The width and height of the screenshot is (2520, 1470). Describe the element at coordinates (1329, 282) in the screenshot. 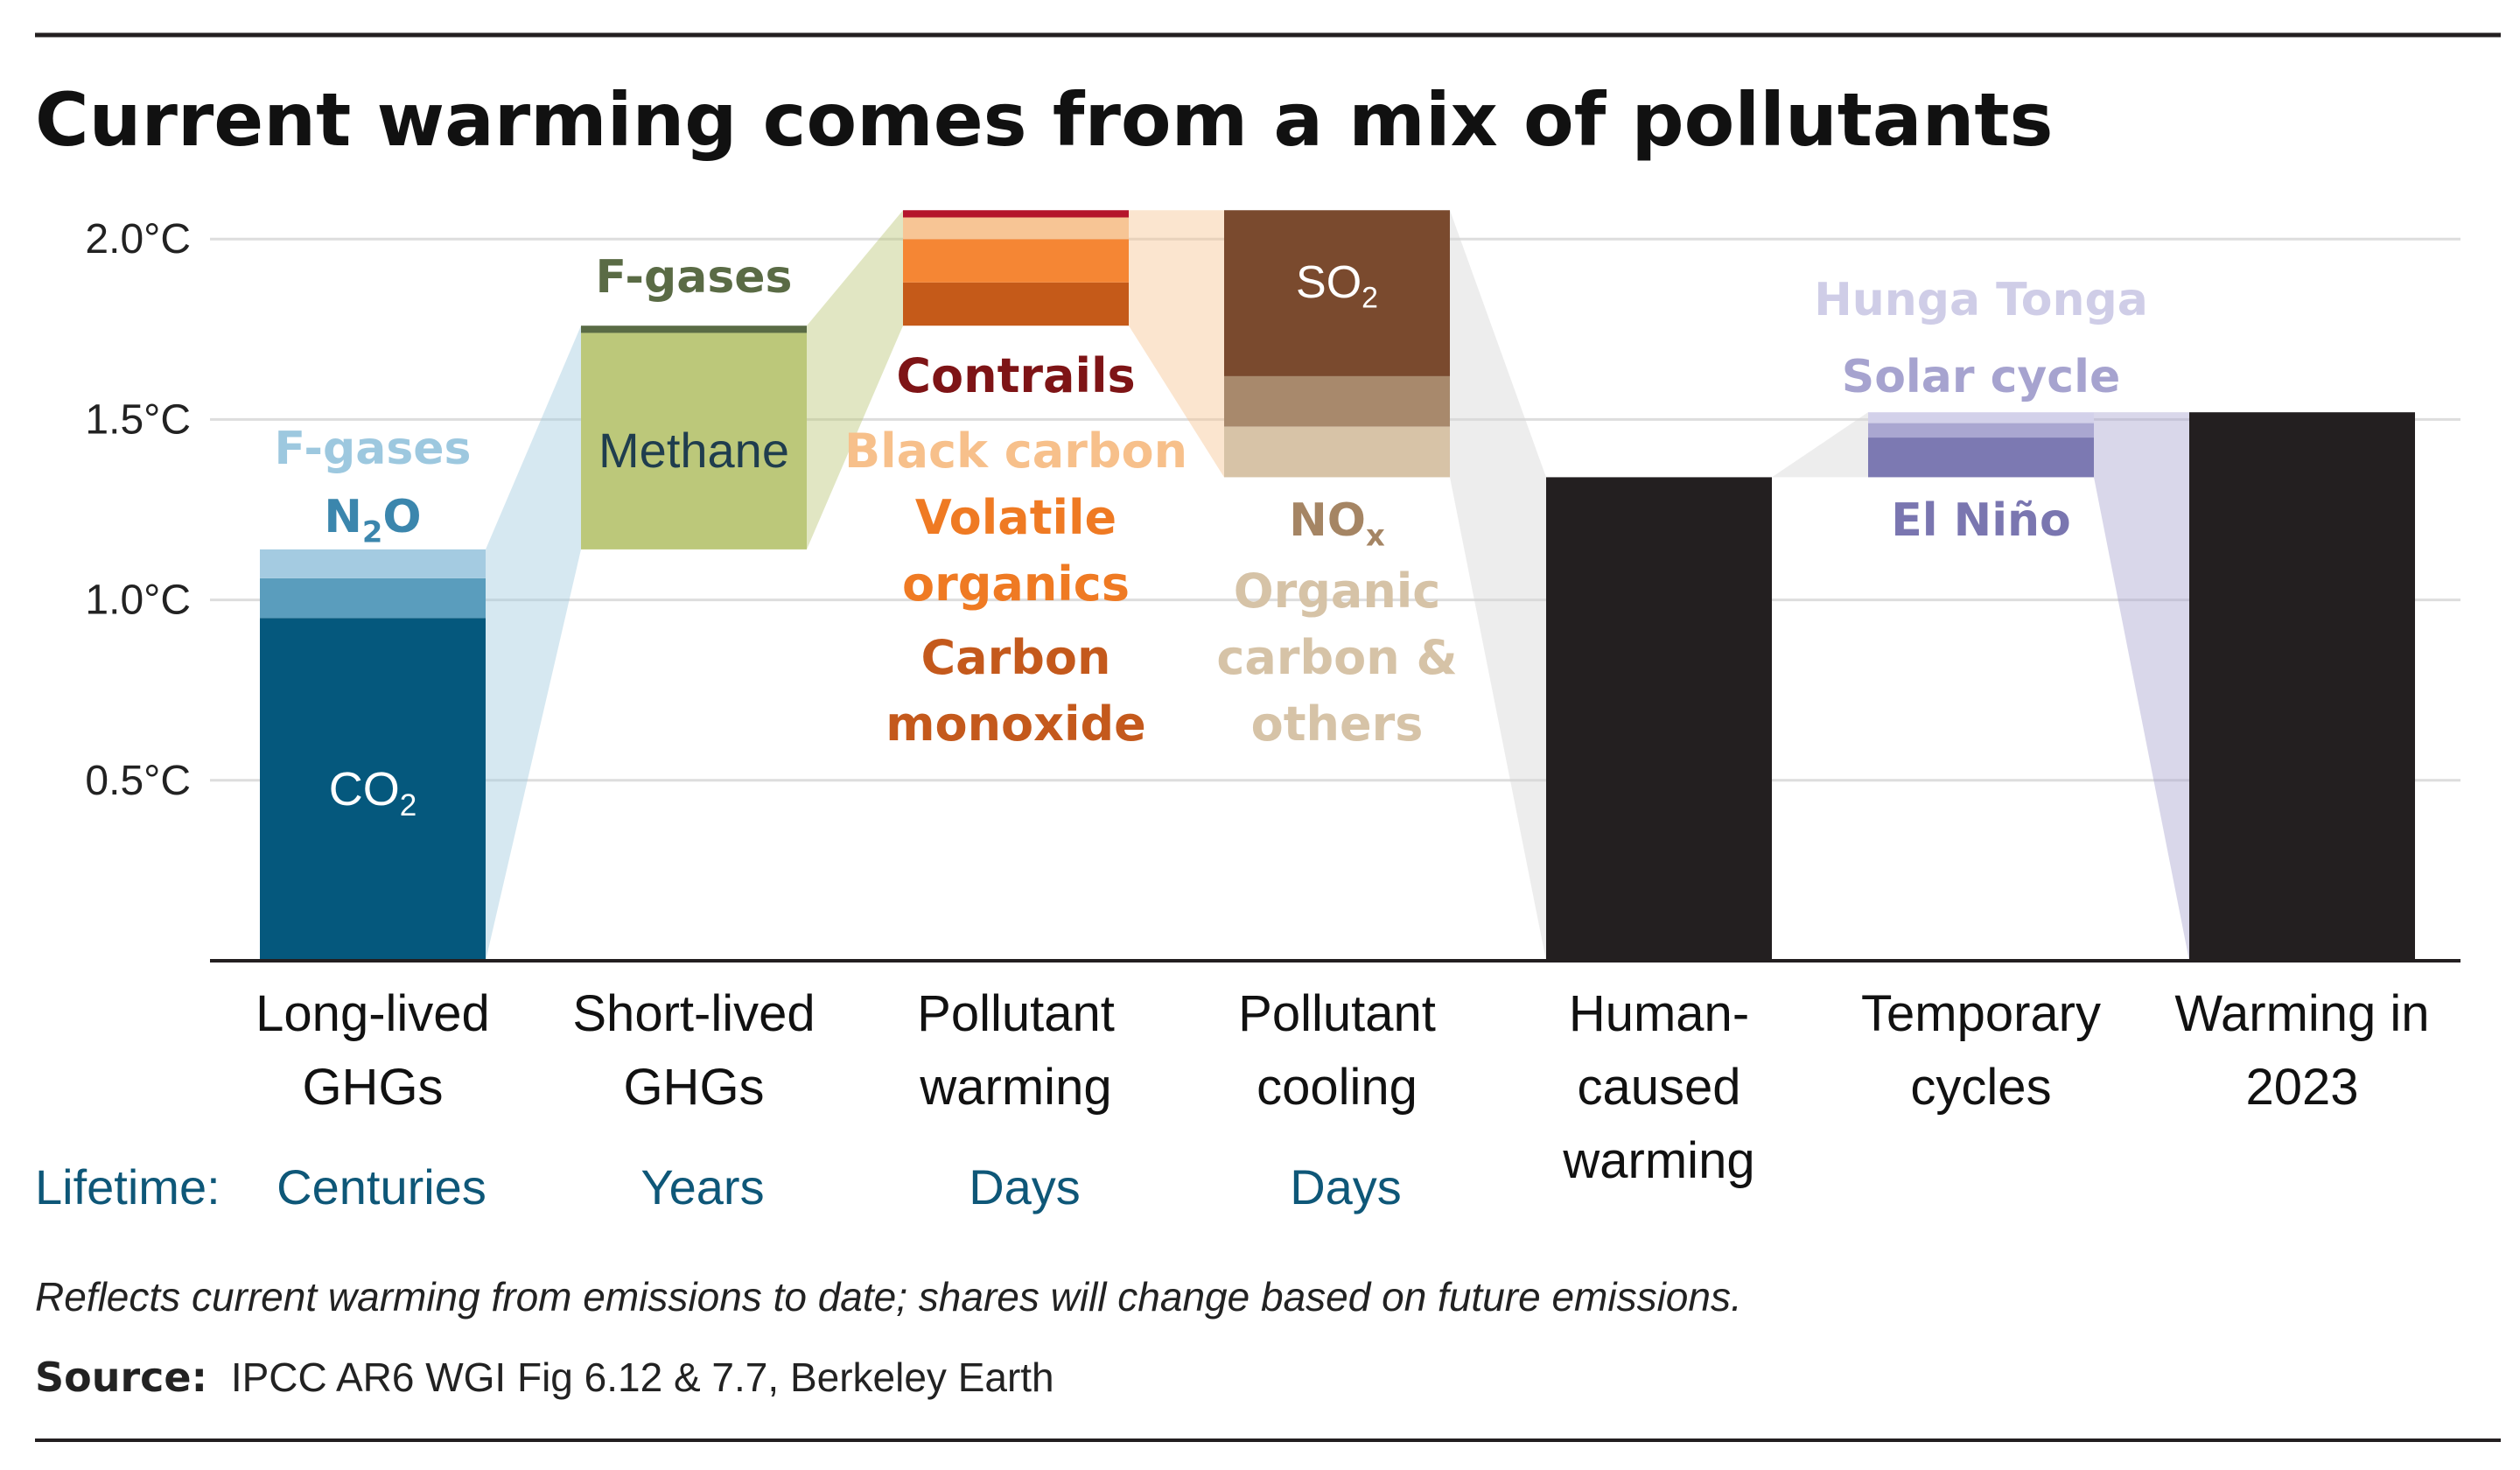

I see `label-so2-part: SO` at that location.